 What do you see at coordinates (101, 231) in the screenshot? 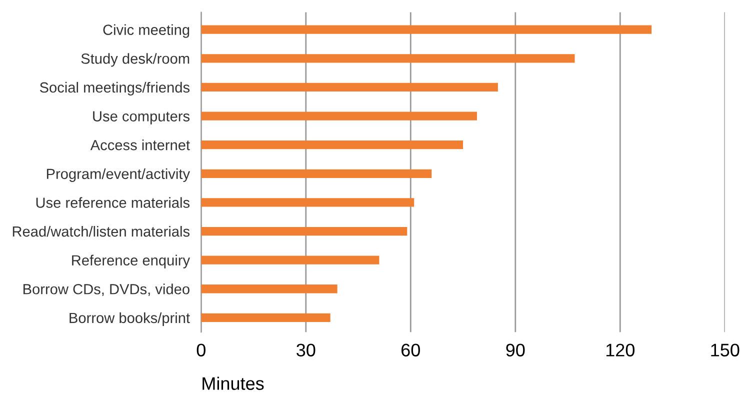
I see `y-tick-label: Read/watch/listen materials` at bounding box center [101, 231].